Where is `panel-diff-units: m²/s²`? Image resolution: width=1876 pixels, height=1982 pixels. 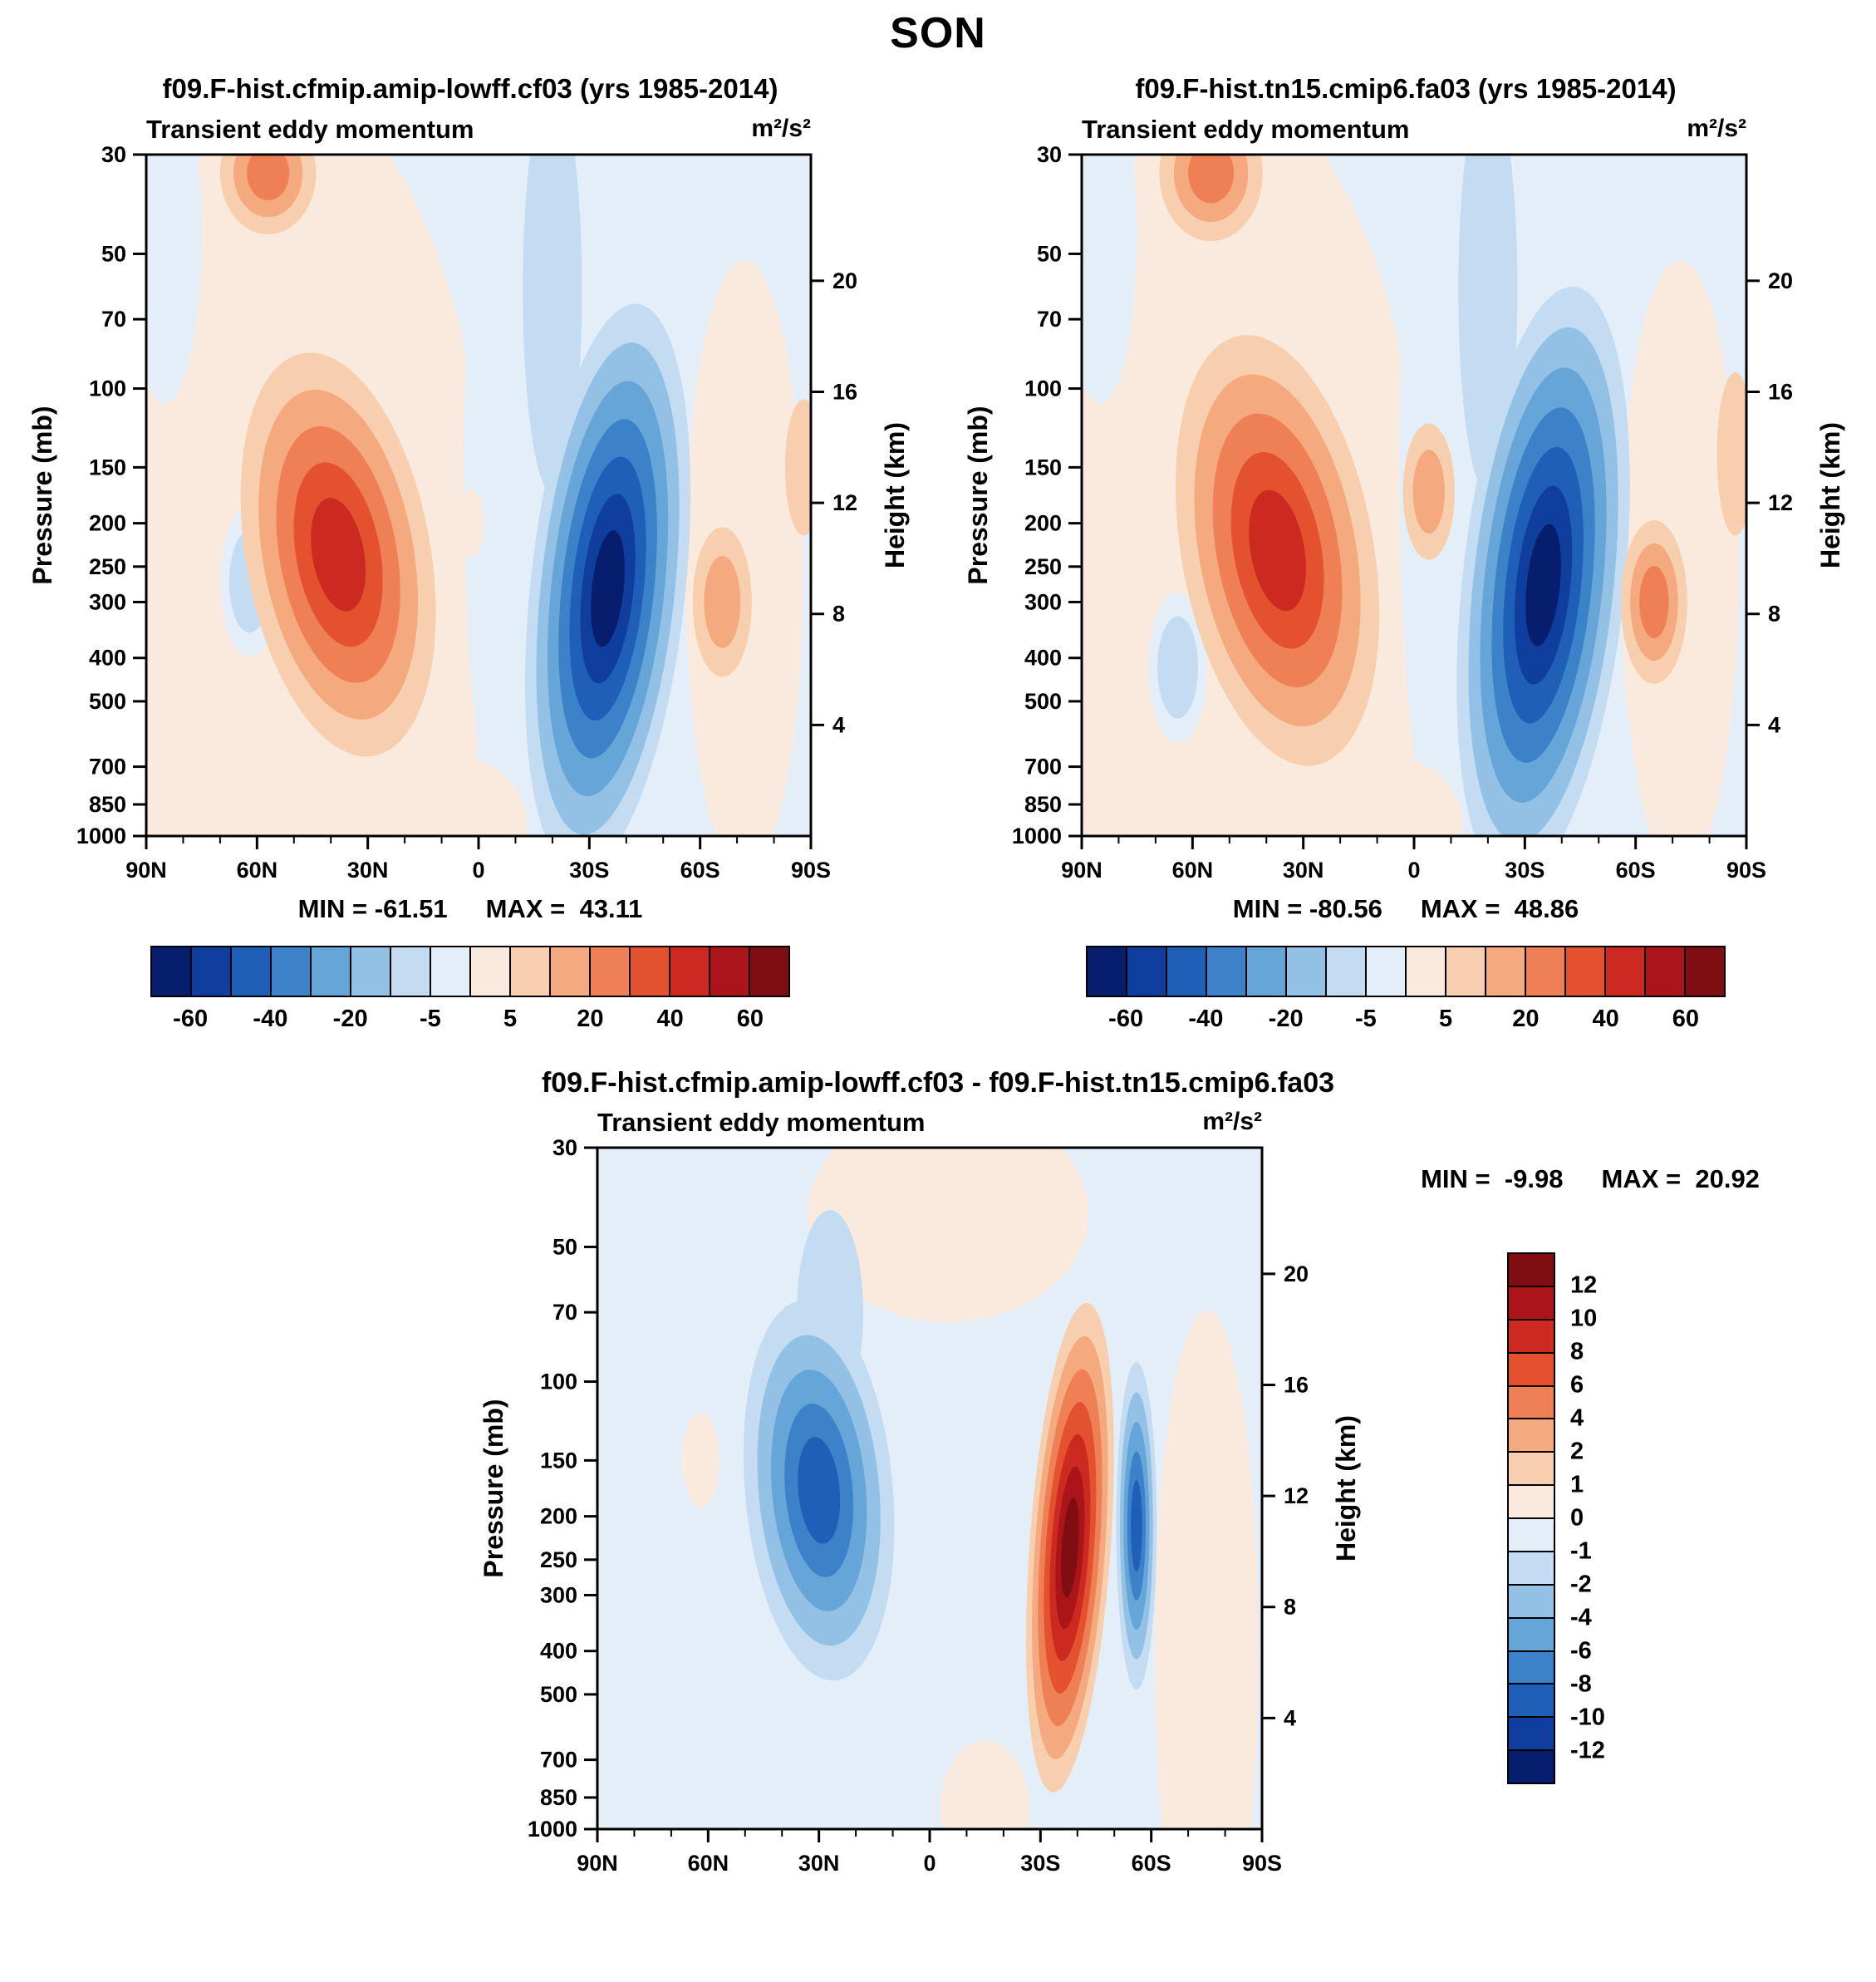
panel-diff-units: m²/s² is located at coordinates (1232, 1121).